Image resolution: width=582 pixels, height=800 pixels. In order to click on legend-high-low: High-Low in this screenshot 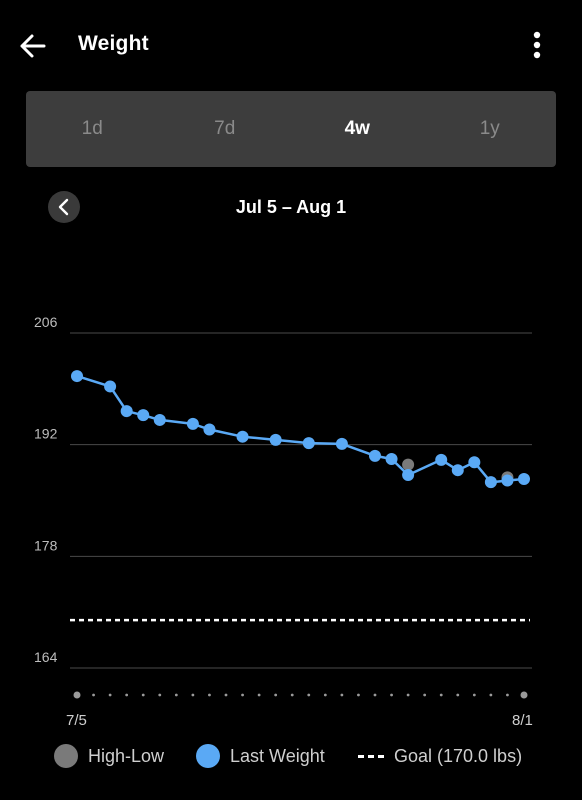, I will do `click(109, 756)`.